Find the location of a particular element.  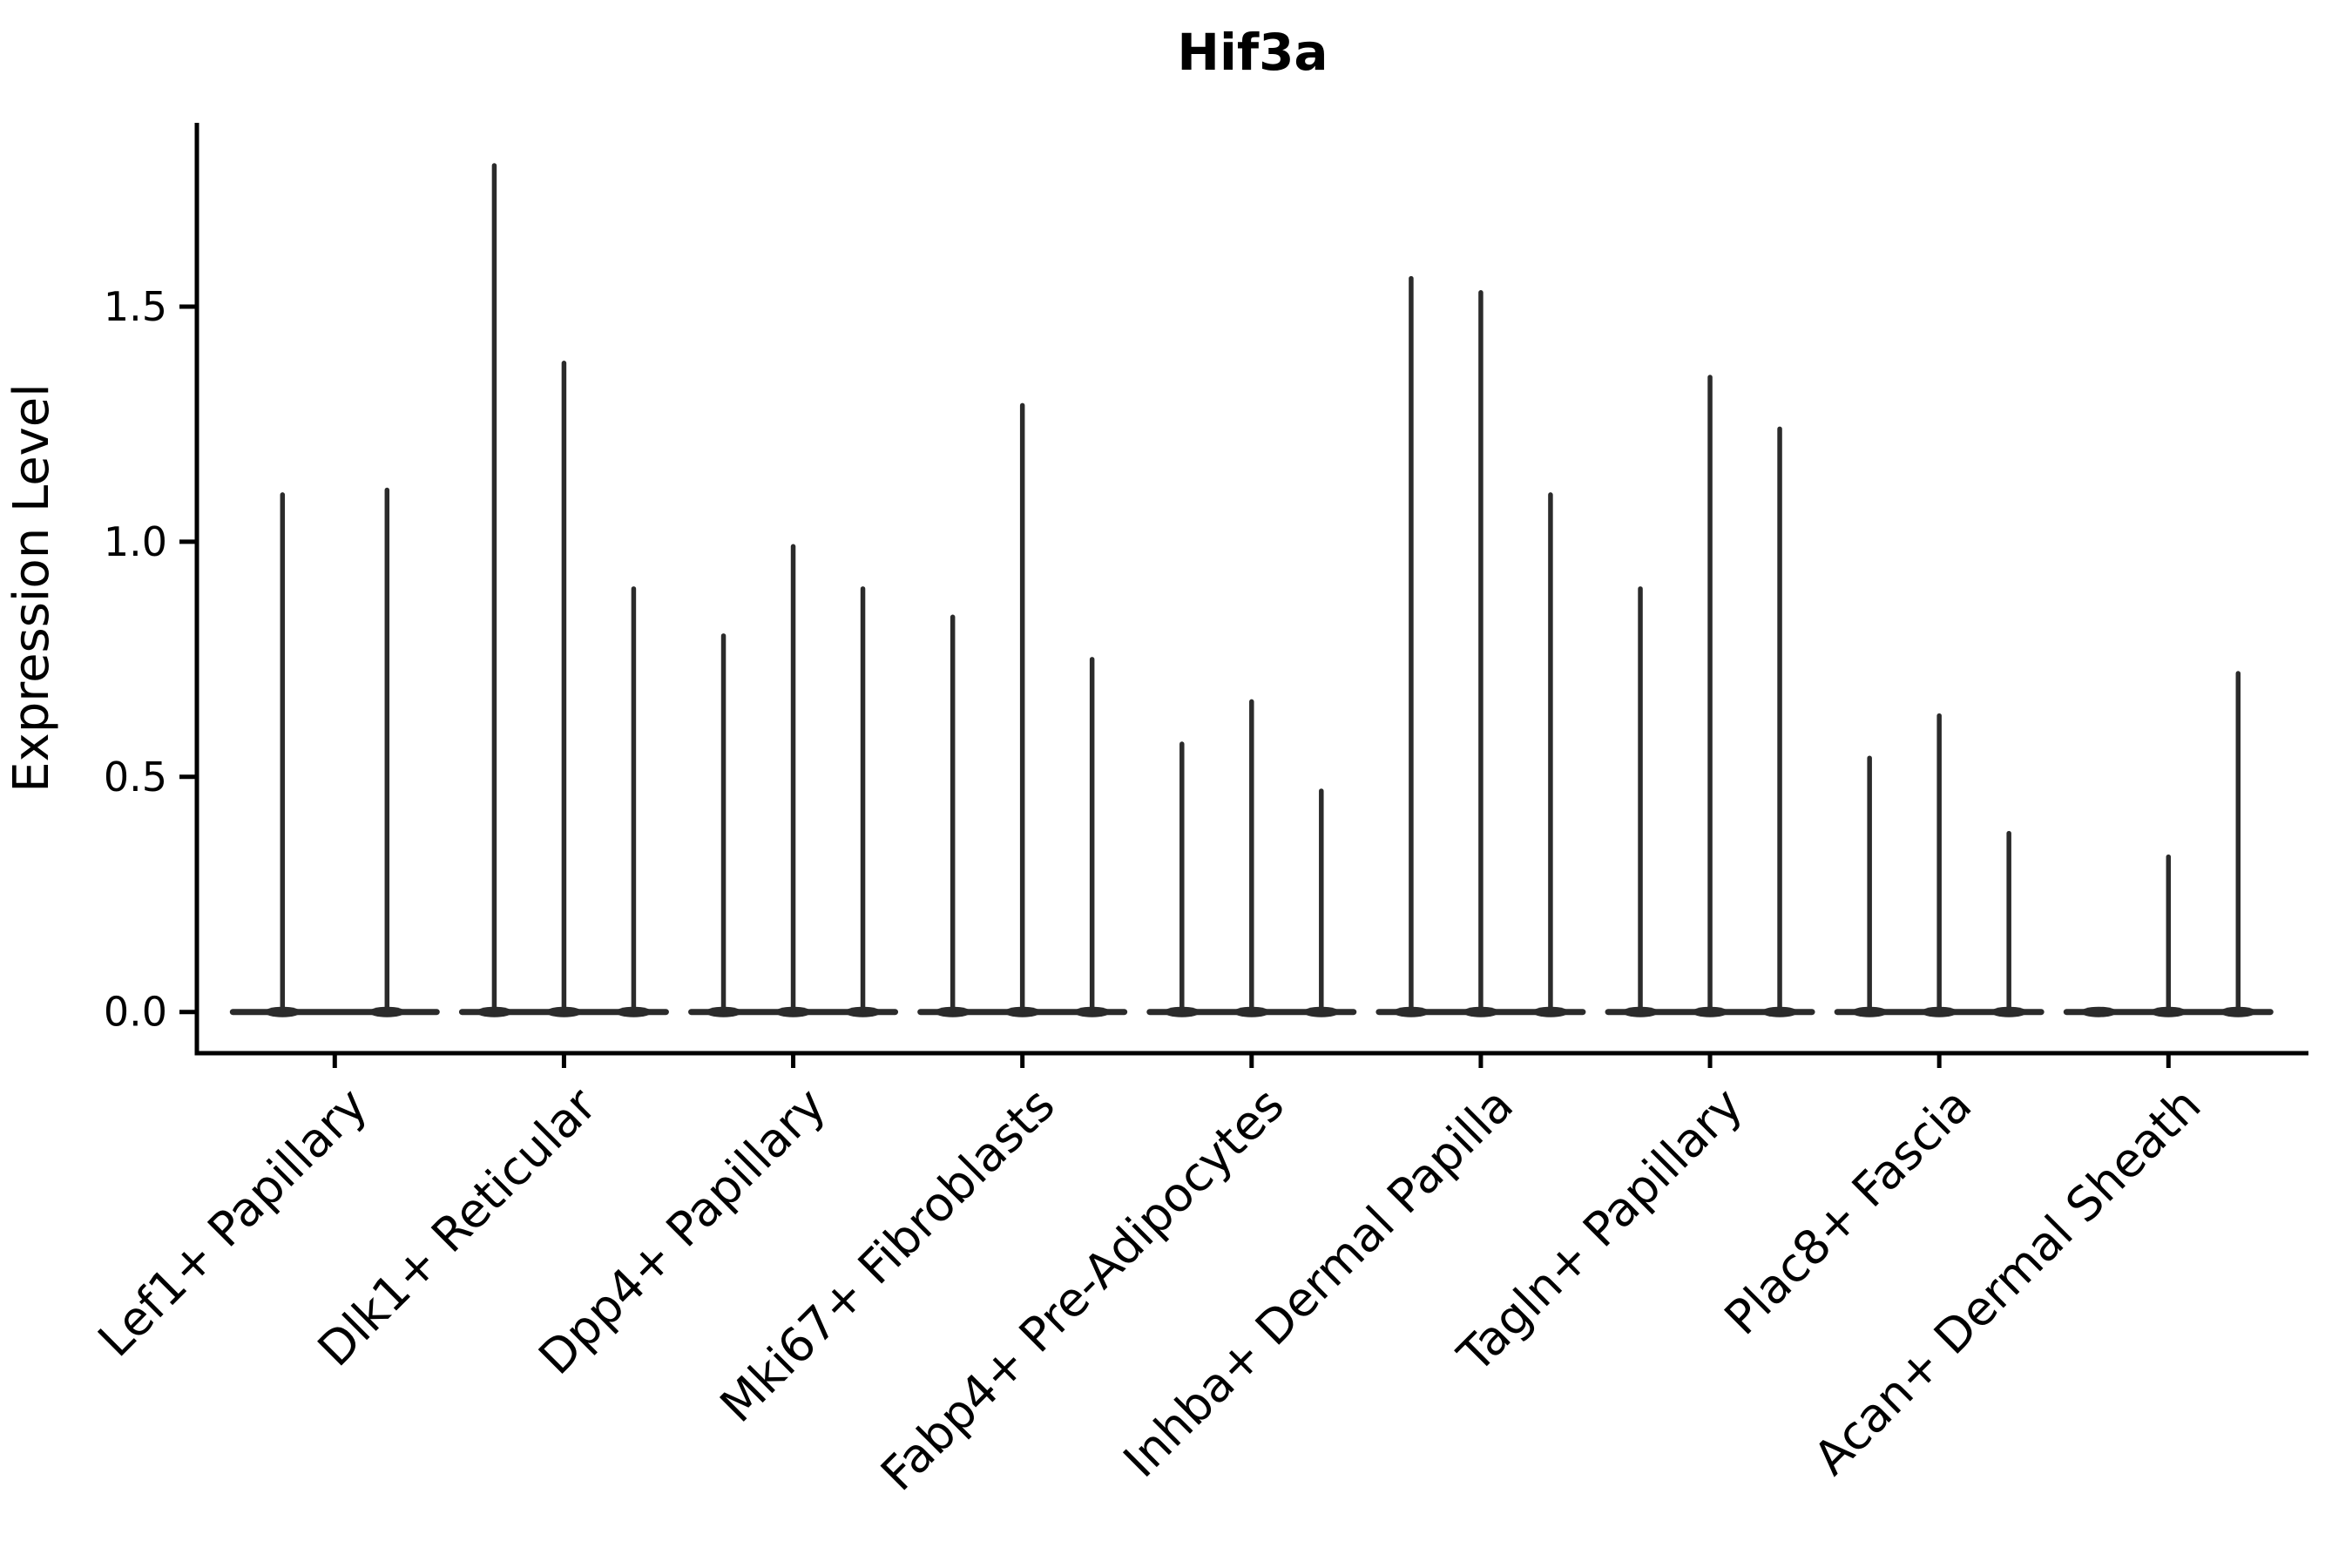

violin-body is located at coordinates (2099, 1012).